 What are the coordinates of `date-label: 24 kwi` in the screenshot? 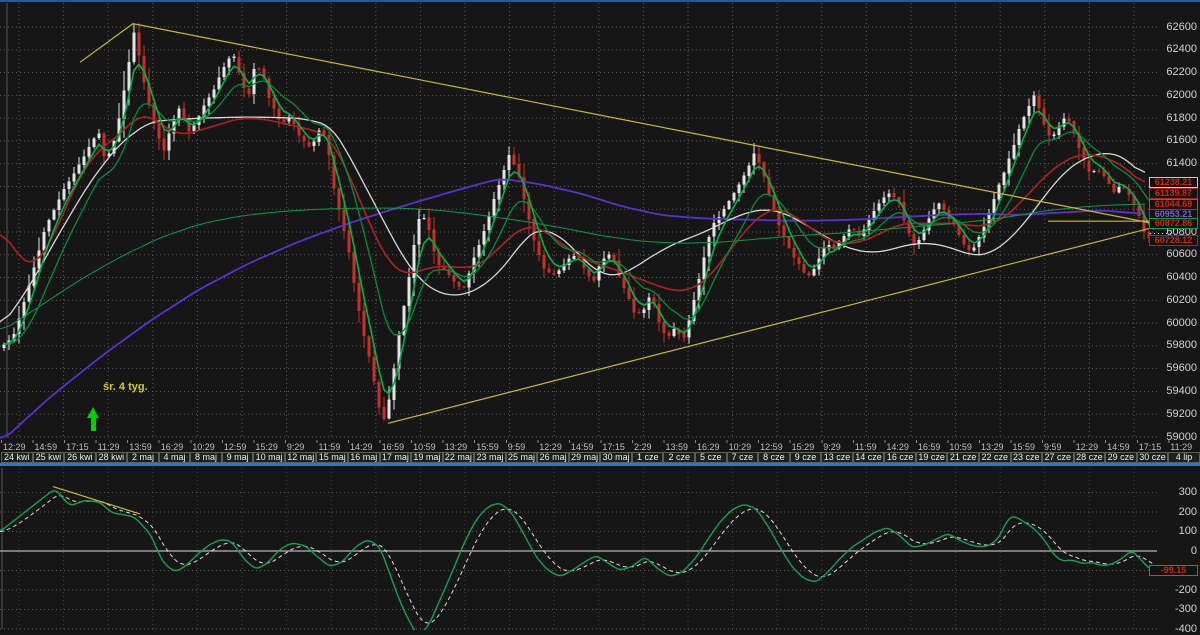 It's located at (17, 457).